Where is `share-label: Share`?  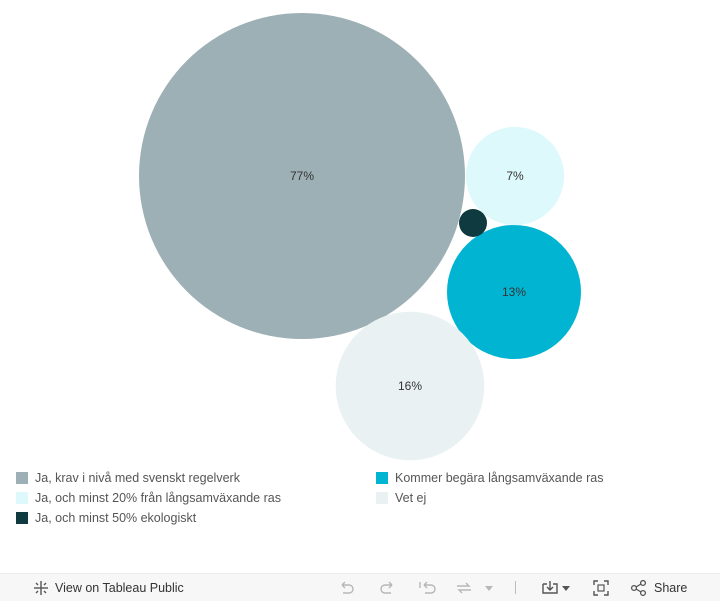 share-label: Share is located at coordinates (671, 587).